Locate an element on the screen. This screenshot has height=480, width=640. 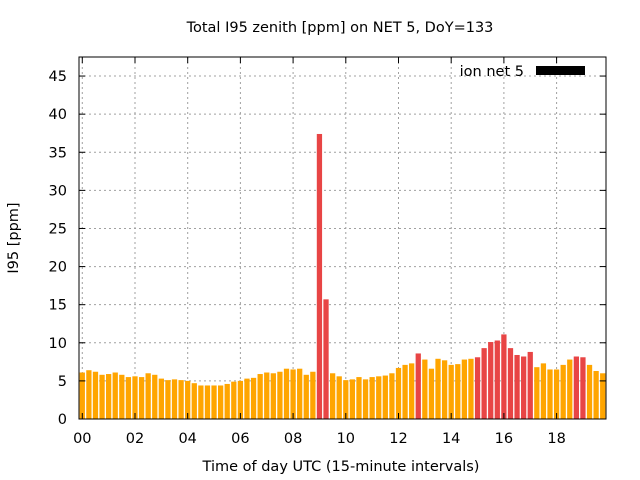
x-tick-label: 14 is located at coordinates (451, 439).